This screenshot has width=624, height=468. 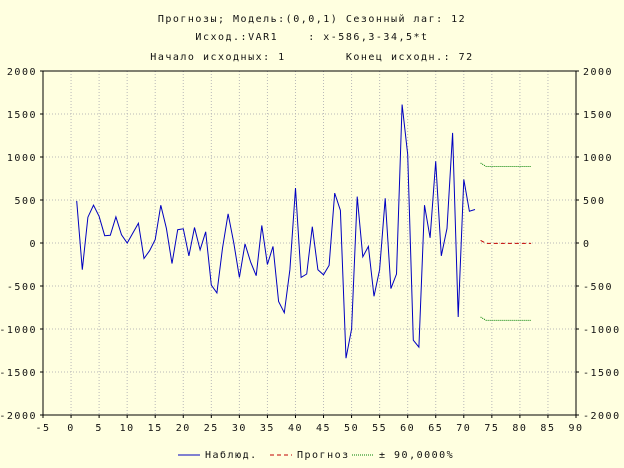 I want to click on x-tick-label: 85, so click(x=547, y=428).